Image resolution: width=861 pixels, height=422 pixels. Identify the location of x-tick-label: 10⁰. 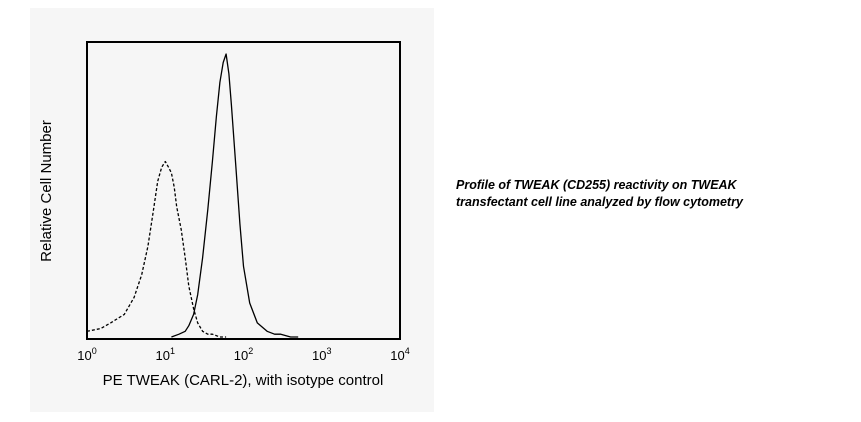
(86, 354).